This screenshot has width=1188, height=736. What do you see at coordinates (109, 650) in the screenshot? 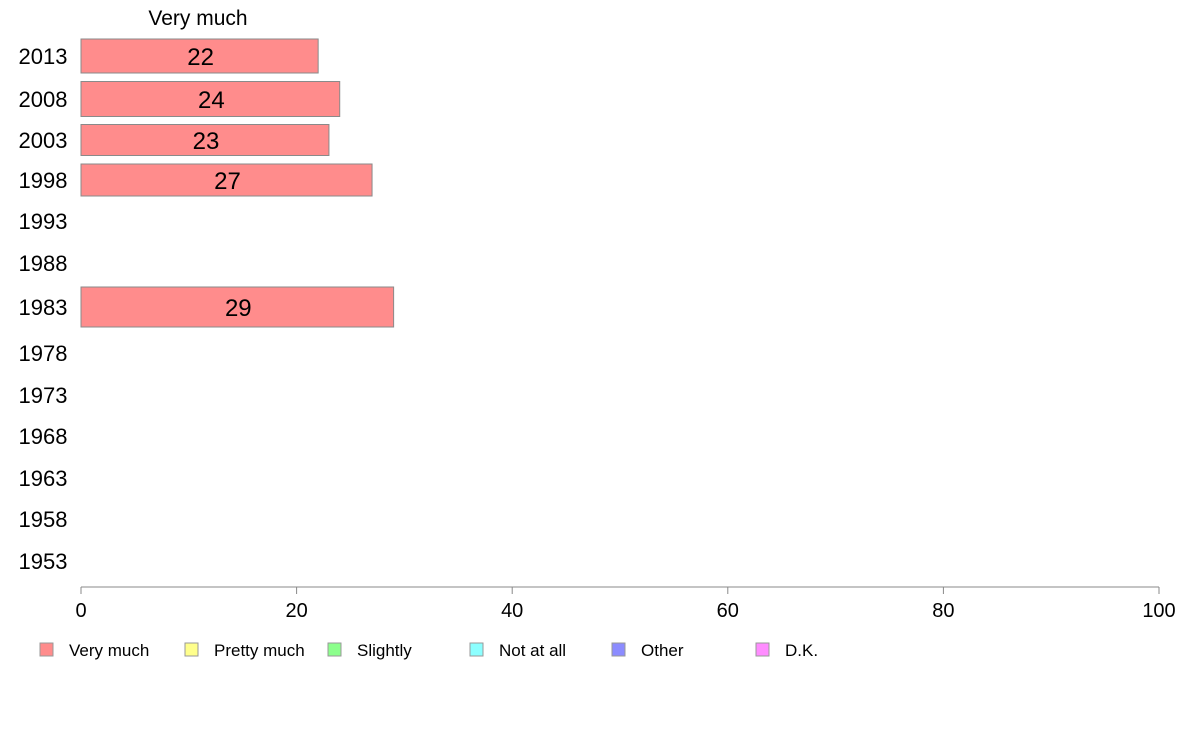
I see `legend-label-1: Very much` at bounding box center [109, 650].